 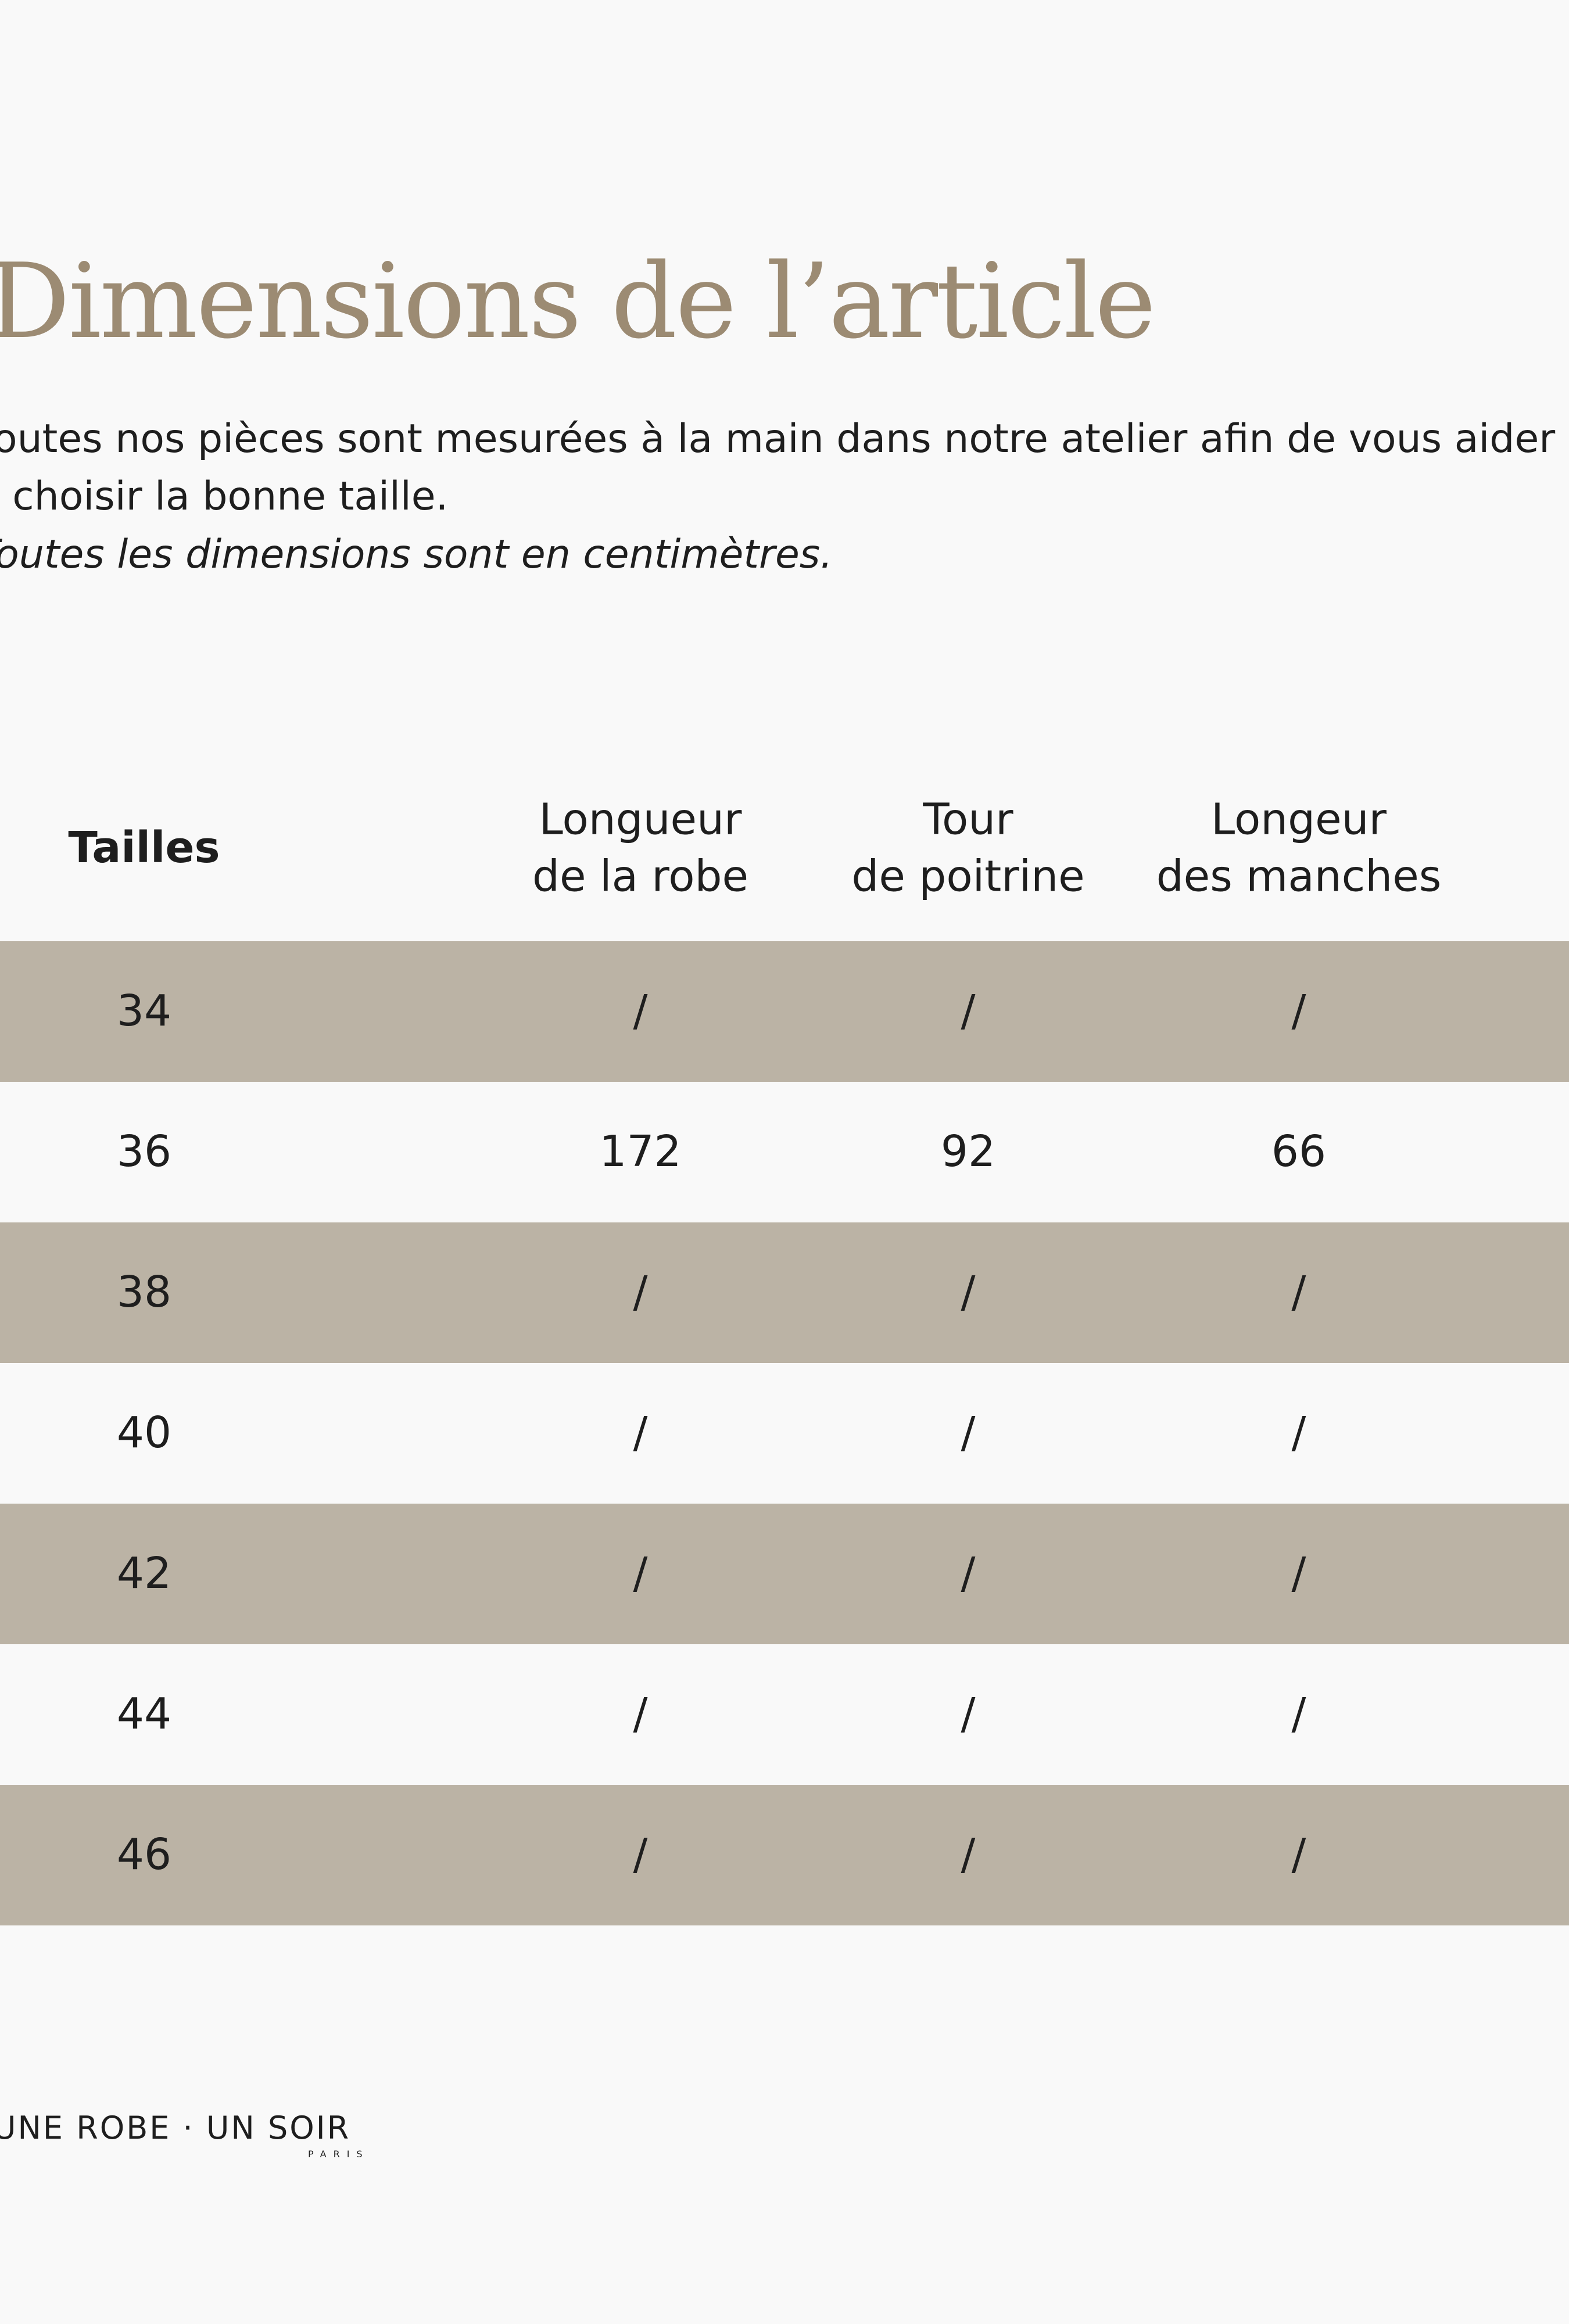 What do you see at coordinates (144, 1433) in the screenshot?
I see `size-cell: 40` at bounding box center [144, 1433].